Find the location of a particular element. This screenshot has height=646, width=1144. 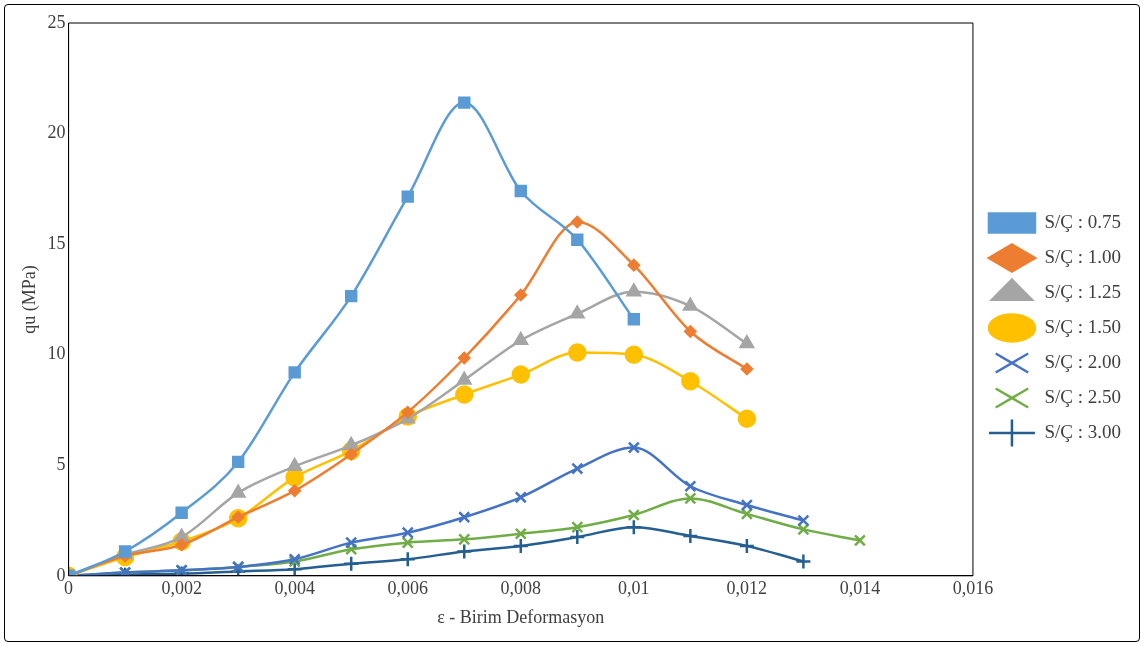

legend-label: S/Ç : 1.00 is located at coordinates (1083, 256).